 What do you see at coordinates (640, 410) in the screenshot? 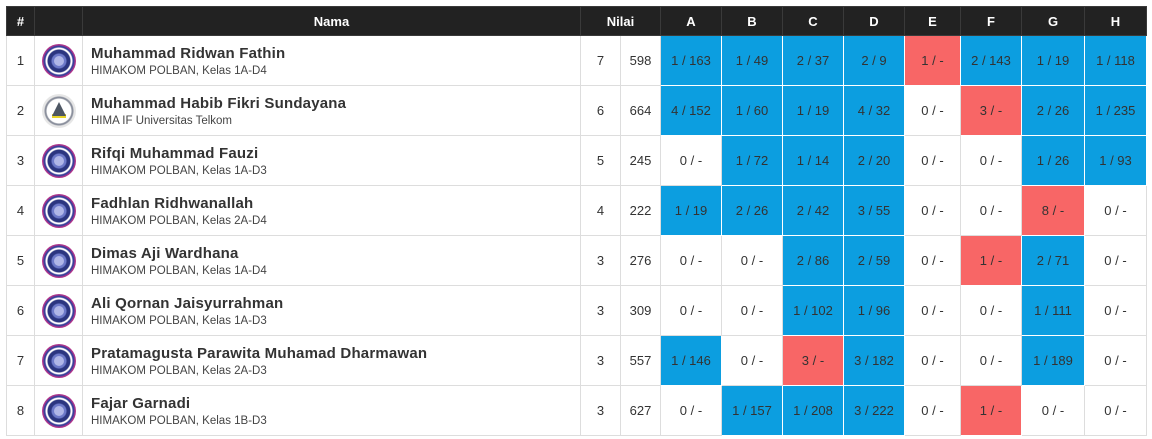
I see `penalty-score: 627` at bounding box center [640, 410].